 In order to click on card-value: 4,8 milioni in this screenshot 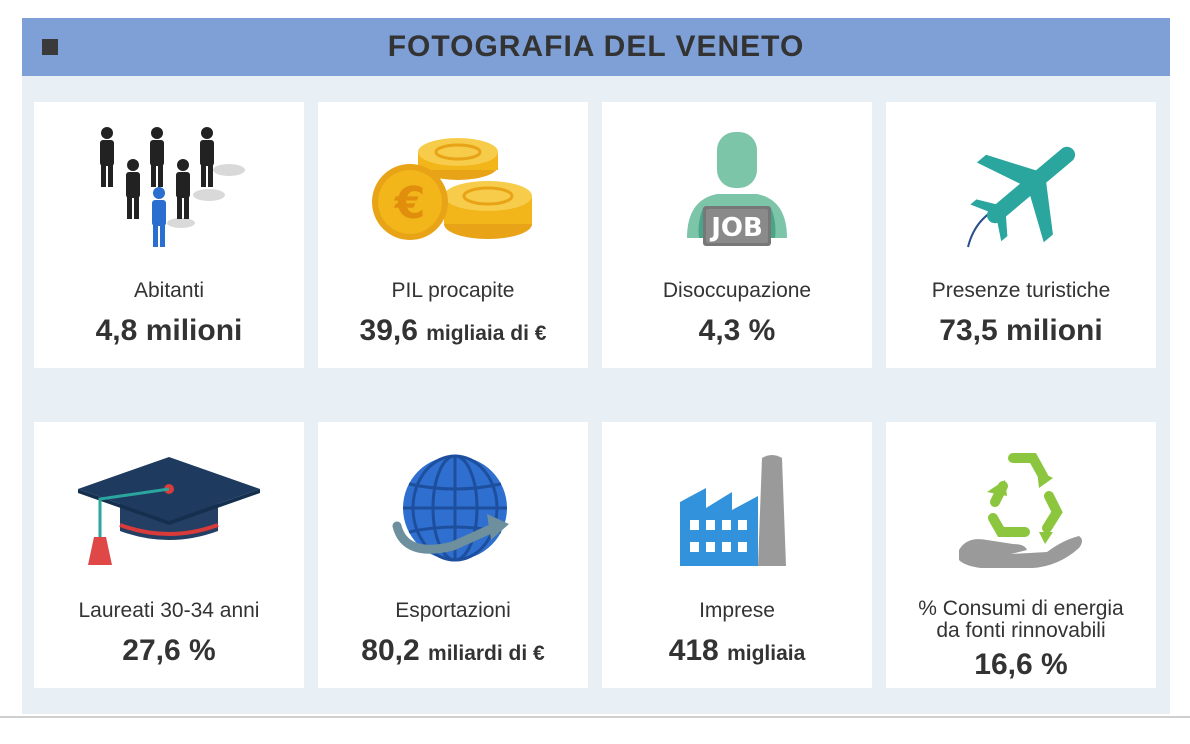, I will do `click(169, 330)`.